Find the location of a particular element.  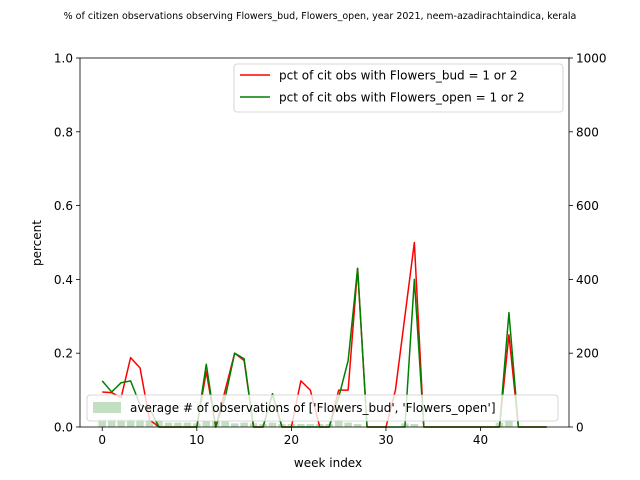

y-axis-label: percent is located at coordinates (37, 243).